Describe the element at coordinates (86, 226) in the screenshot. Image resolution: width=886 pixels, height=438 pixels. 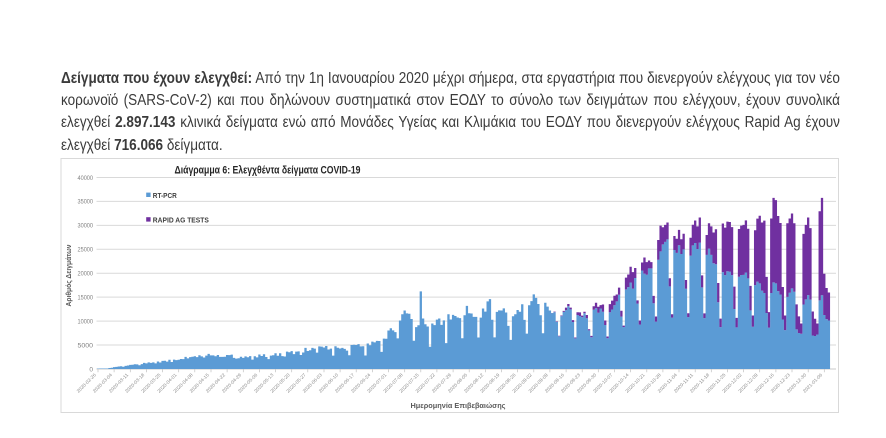
I see `svg-text: 30000` at that location.